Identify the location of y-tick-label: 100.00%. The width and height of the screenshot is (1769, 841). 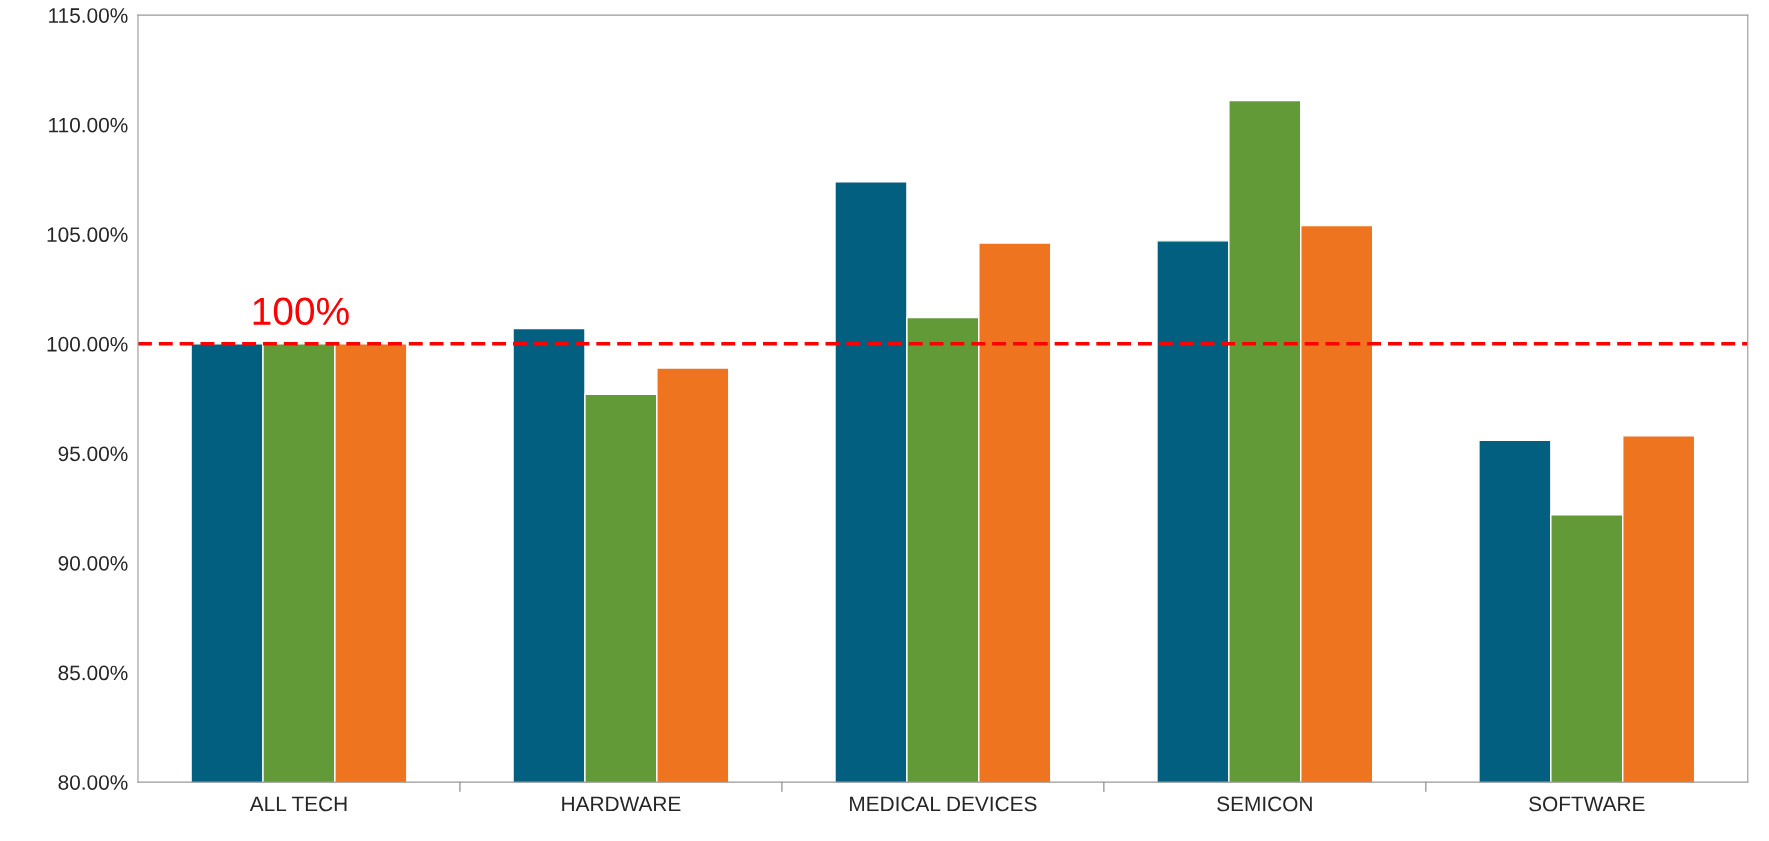
(87, 344).